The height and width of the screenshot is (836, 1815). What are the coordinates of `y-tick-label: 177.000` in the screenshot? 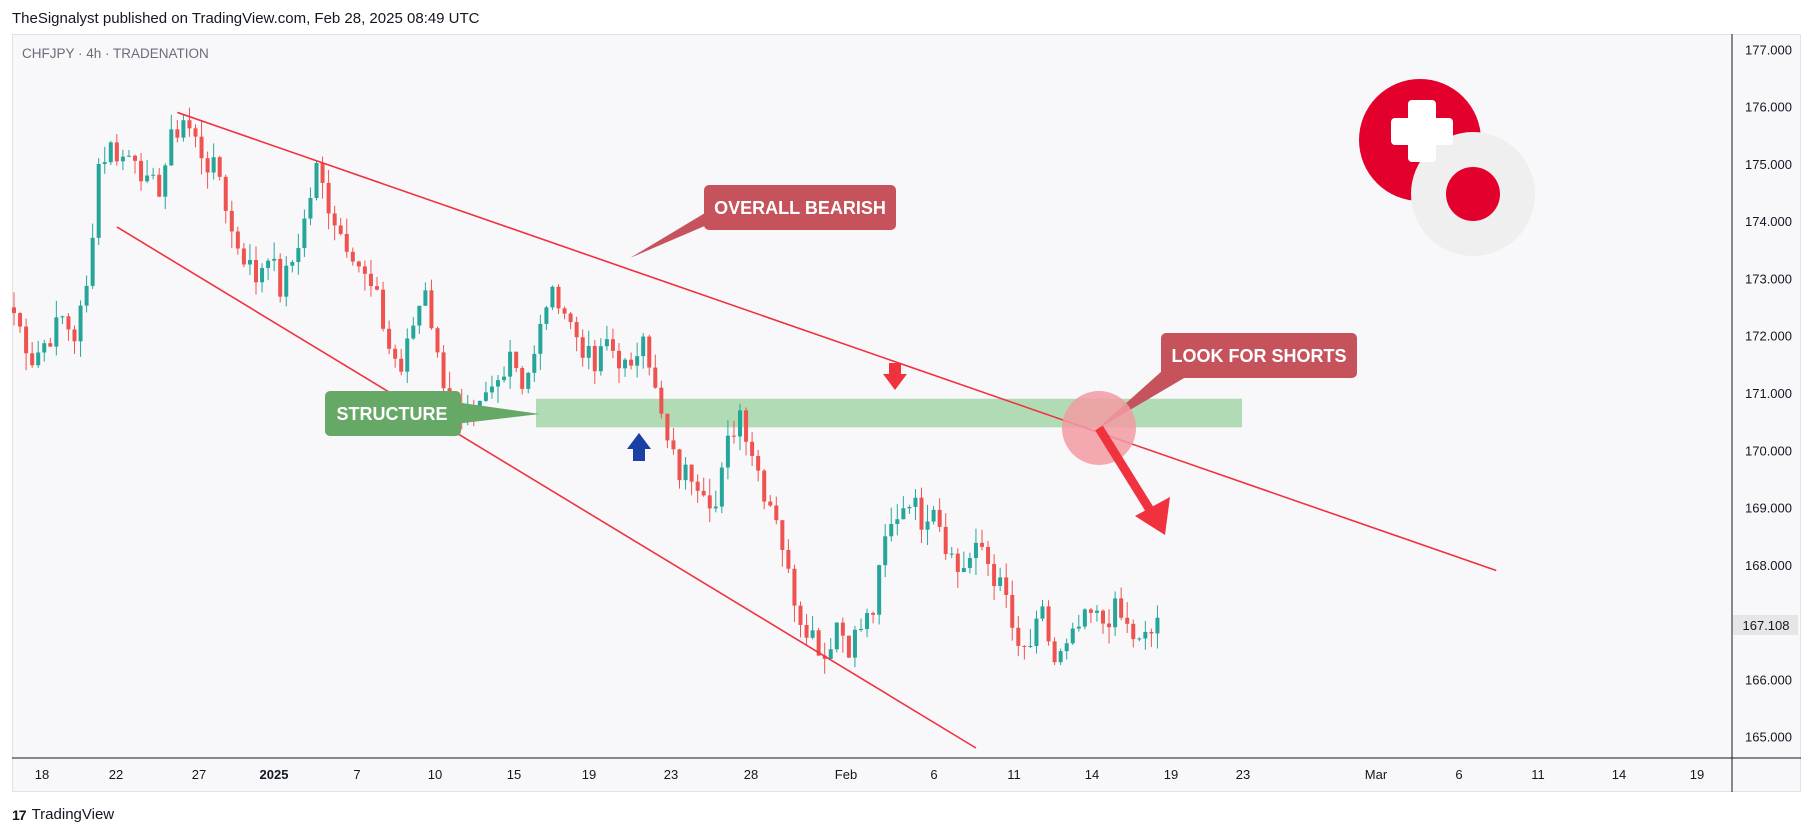 It's located at (1768, 49).